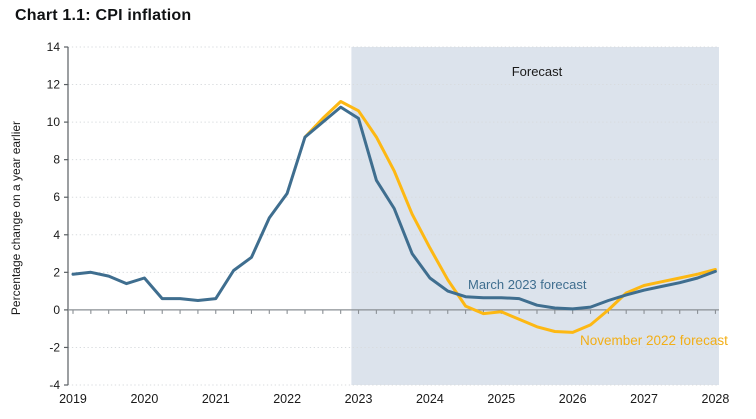 The image size is (756, 419). Describe the element at coordinates (56, 310) in the screenshot. I see `y-tick-label: 0` at that location.